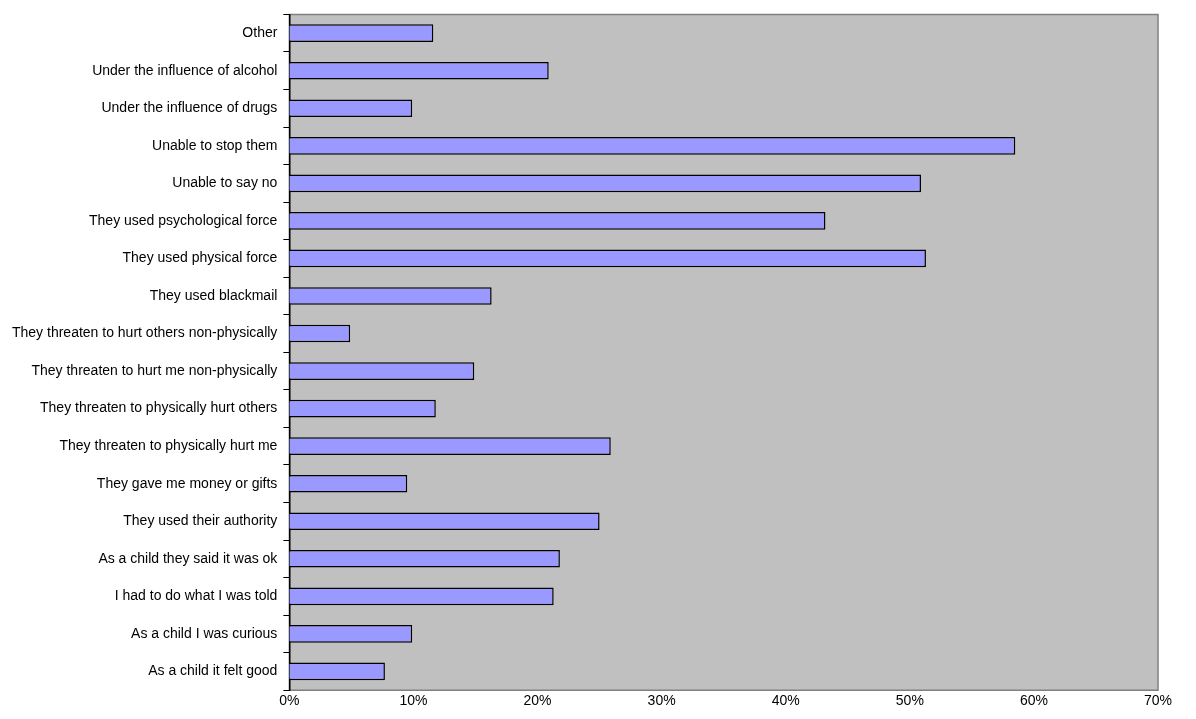 This screenshot has height=719, width=1196. Describe the element at coordinates (215, 144) in the screenshot. I see `y-tick-label: Unable to stop them` at that location.